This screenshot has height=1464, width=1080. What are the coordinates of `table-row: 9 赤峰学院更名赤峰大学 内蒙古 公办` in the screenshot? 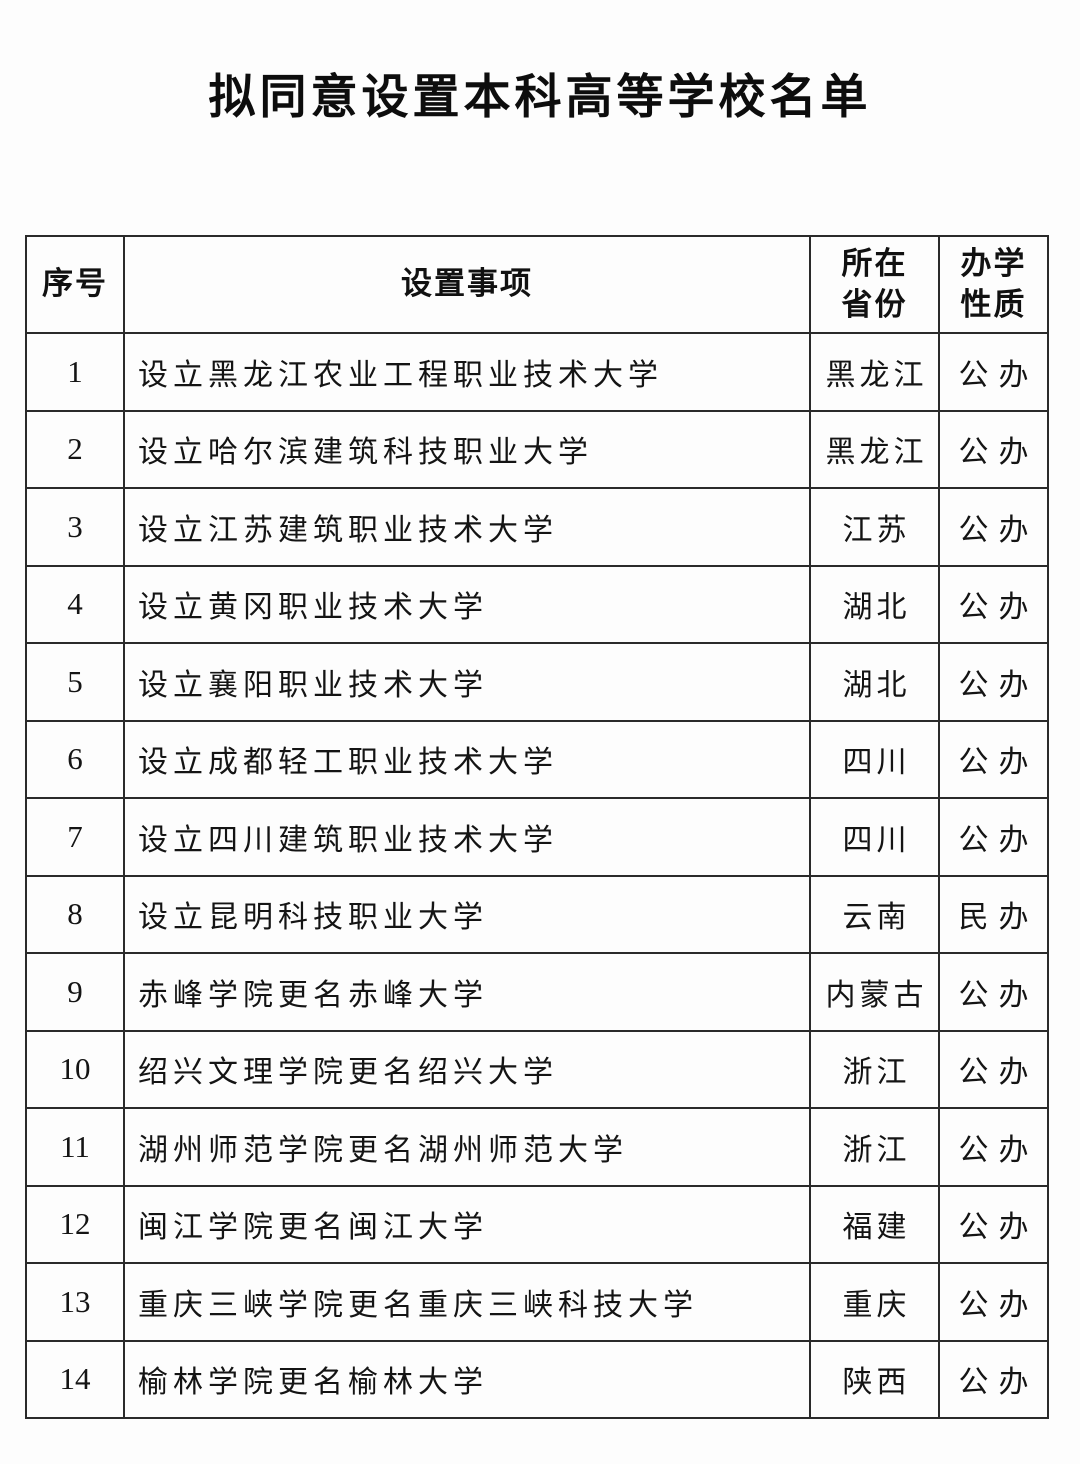 It's located at (537, 992).